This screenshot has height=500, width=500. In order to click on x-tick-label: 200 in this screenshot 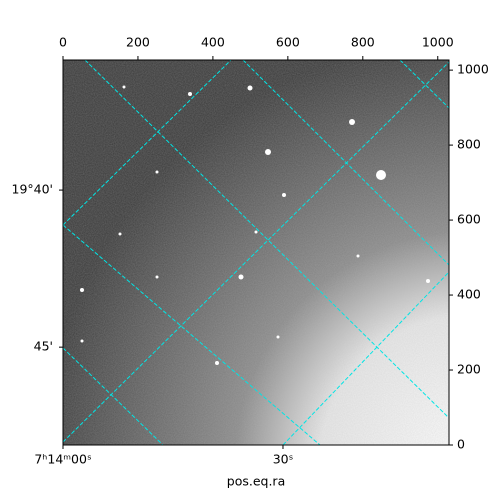, I will do `click(138, 42)`.